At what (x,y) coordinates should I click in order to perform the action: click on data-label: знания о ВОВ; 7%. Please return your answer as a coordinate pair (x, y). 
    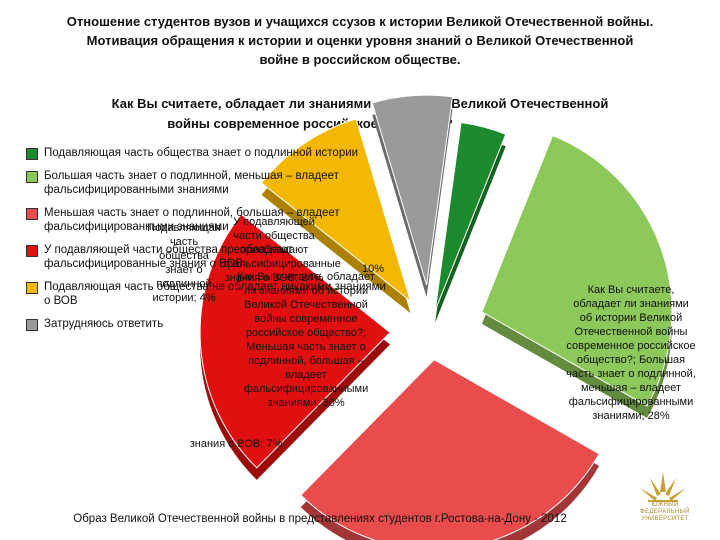
    Looking at the image, I should click on (236, 444).